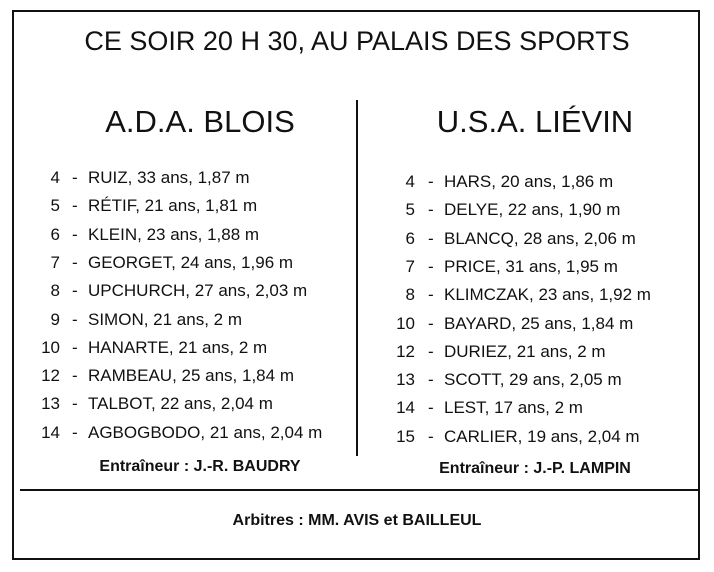  What do you see at coordinates (55, 319) in the screenshot?
I see `player-number: 9` at bounding box center [55, 319].